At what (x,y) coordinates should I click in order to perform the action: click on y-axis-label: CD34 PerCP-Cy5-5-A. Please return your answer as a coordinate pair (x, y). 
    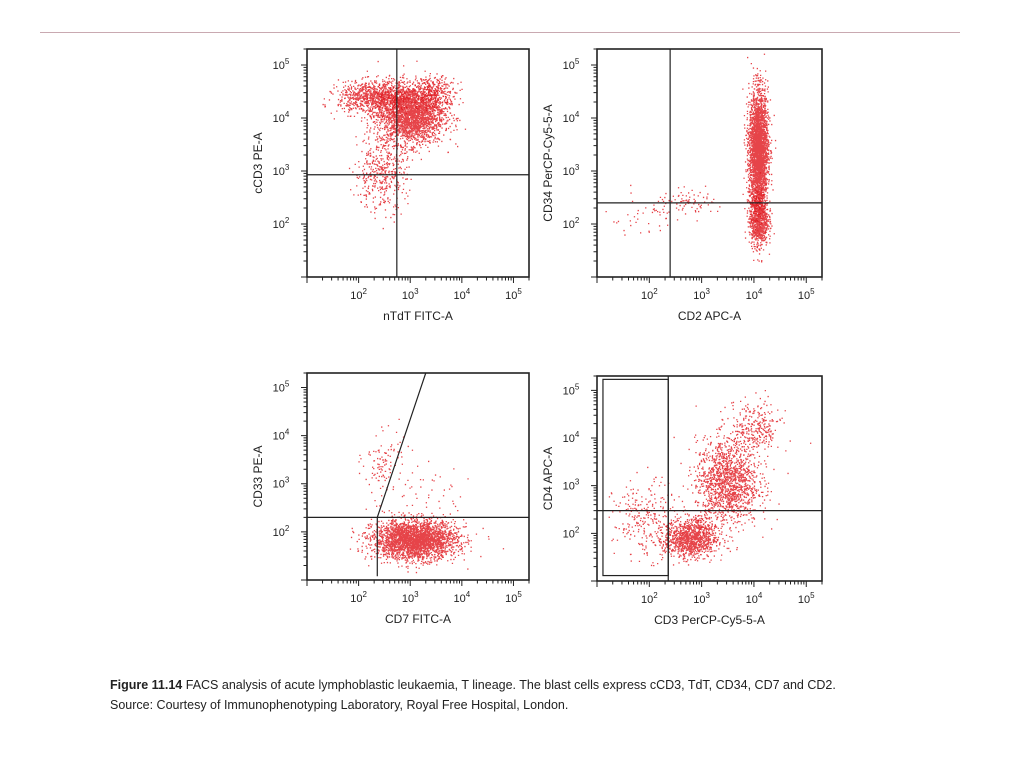
    Looking at the image, I should click on (548, 162).